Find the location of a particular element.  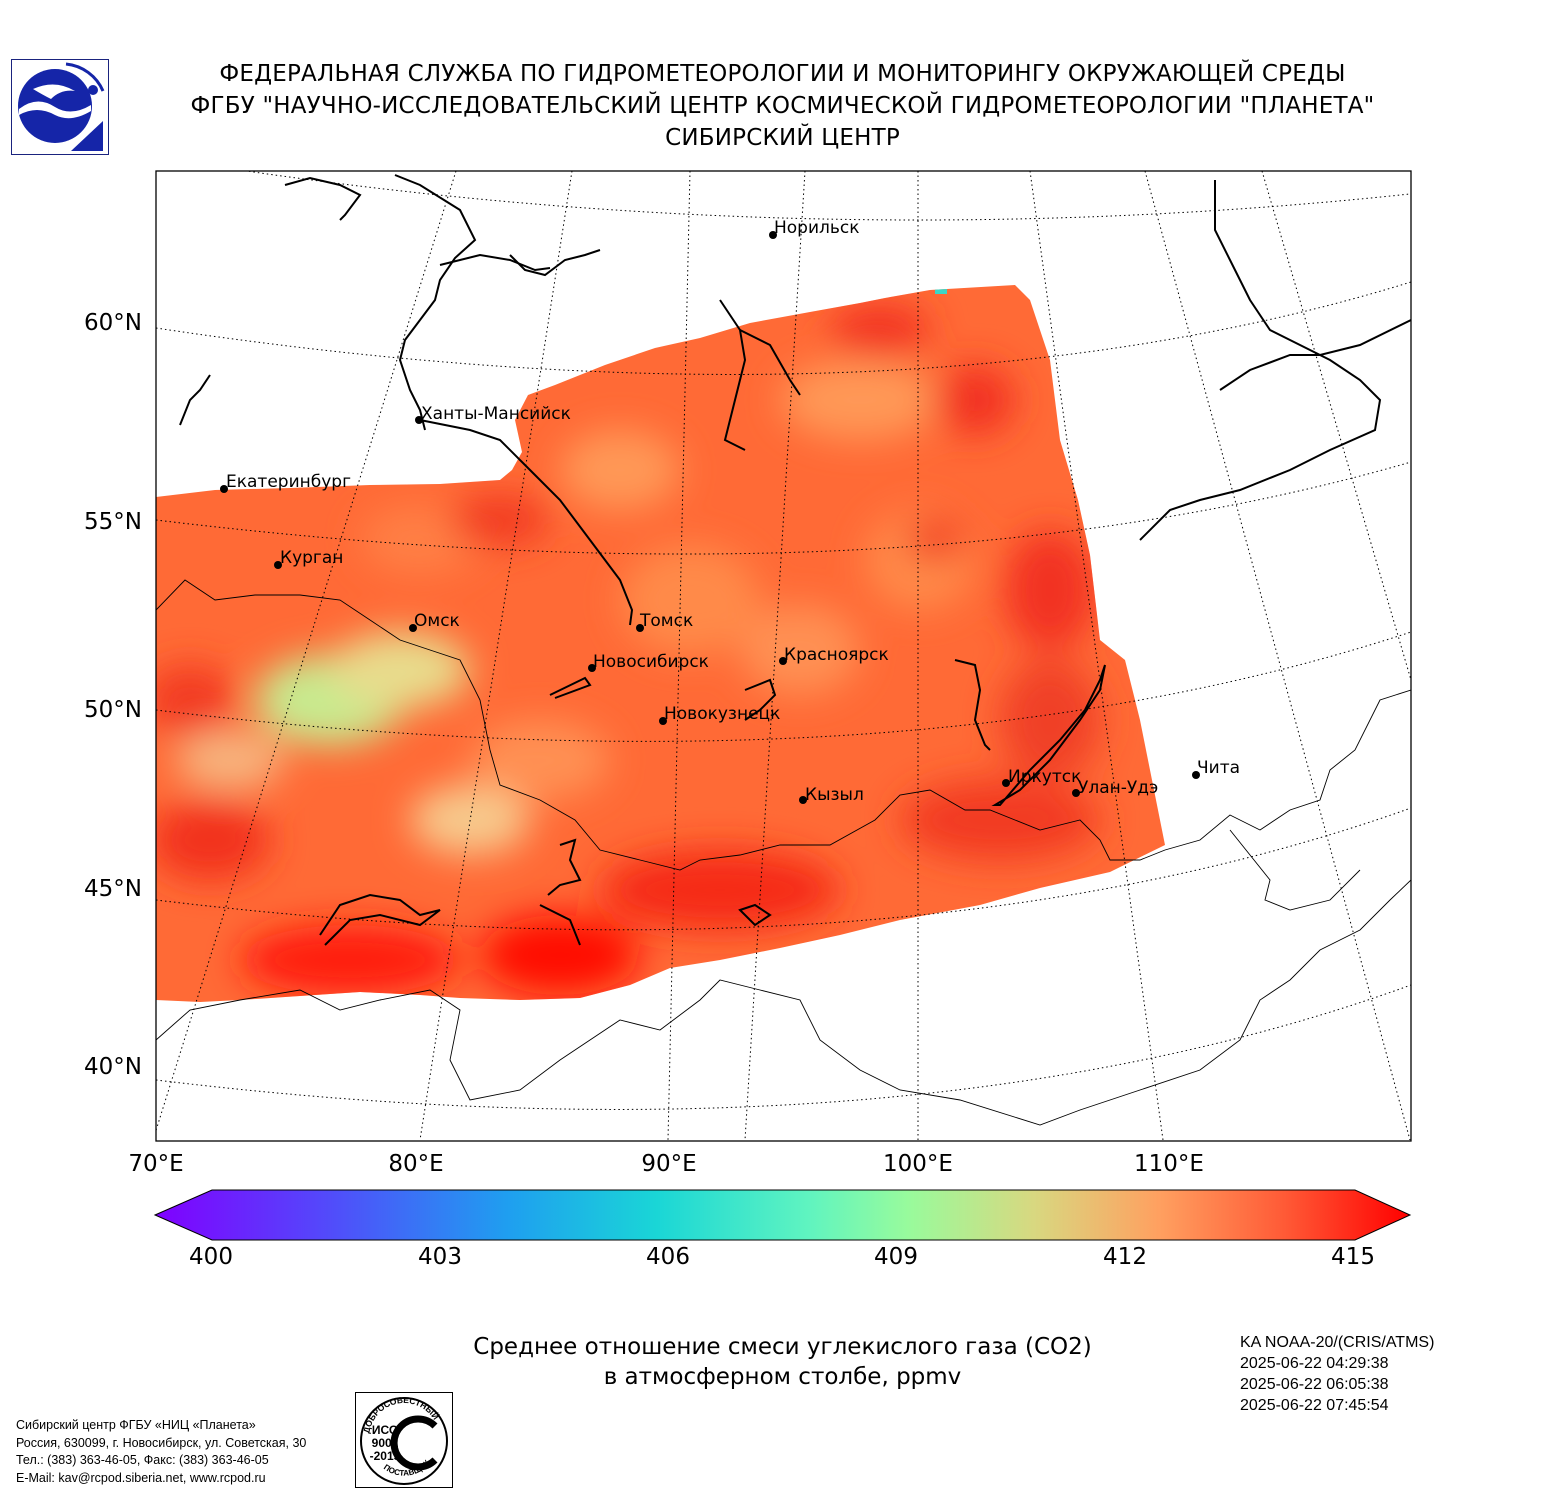

lon-label-100: 100°E is located at coordinates (918, 1164).